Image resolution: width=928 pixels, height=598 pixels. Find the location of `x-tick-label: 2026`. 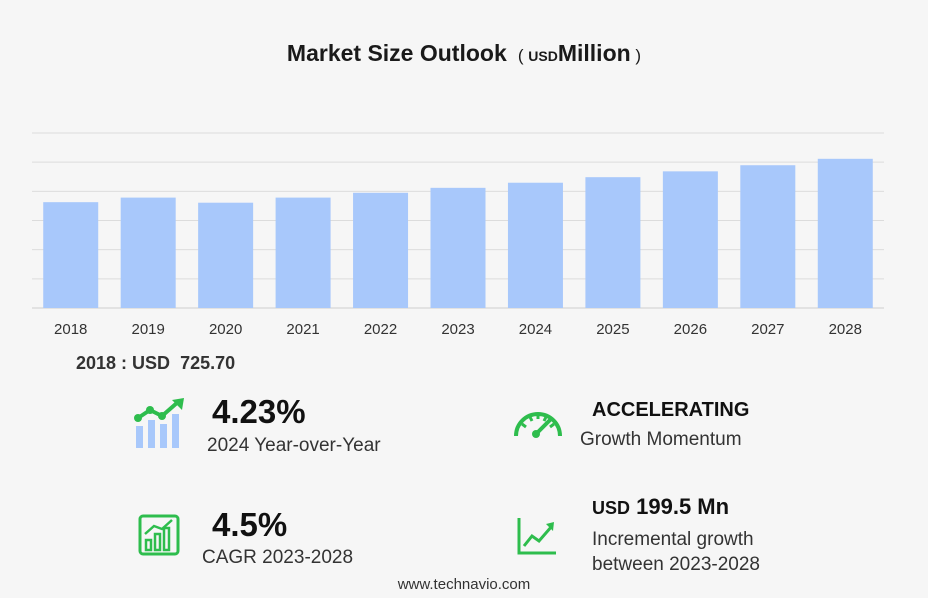

x-tick-label: 2026 is located at coordinates (690, 329).